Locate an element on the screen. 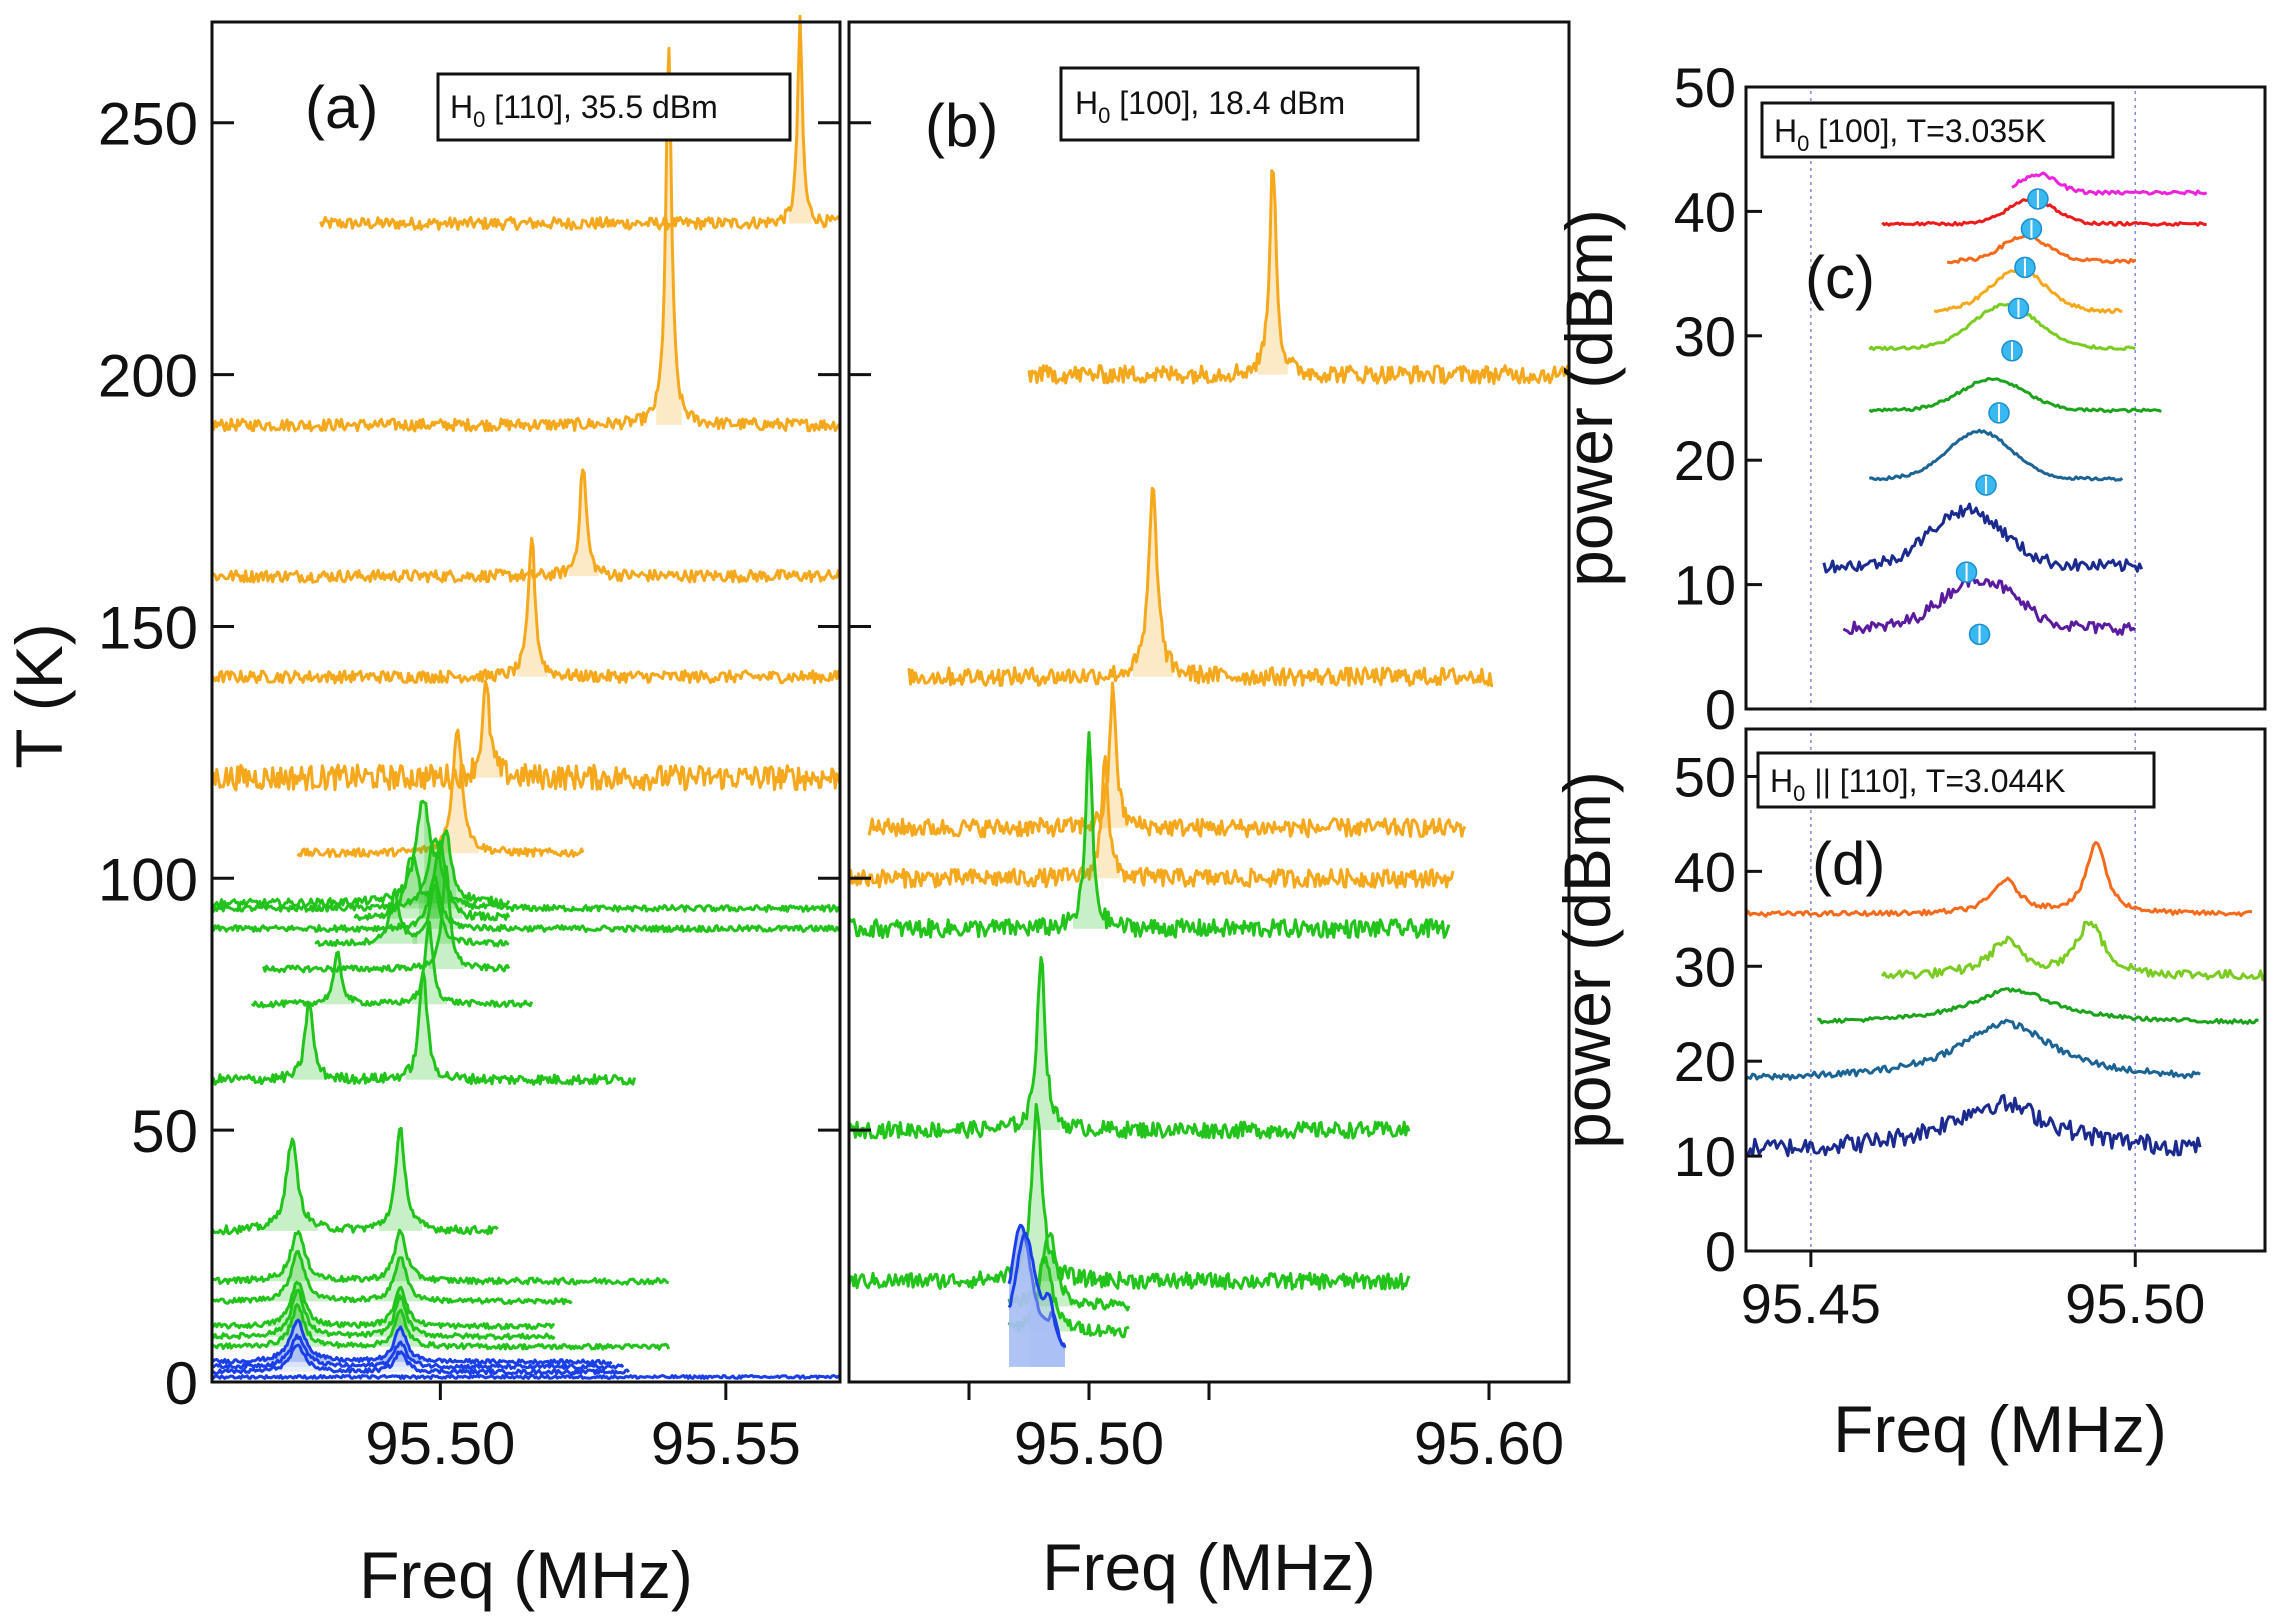 The height and width of the screenshot is (1622, 2285). panel-d-xlabel: Freq (MHz) is located at coordinates (2000, 1429).